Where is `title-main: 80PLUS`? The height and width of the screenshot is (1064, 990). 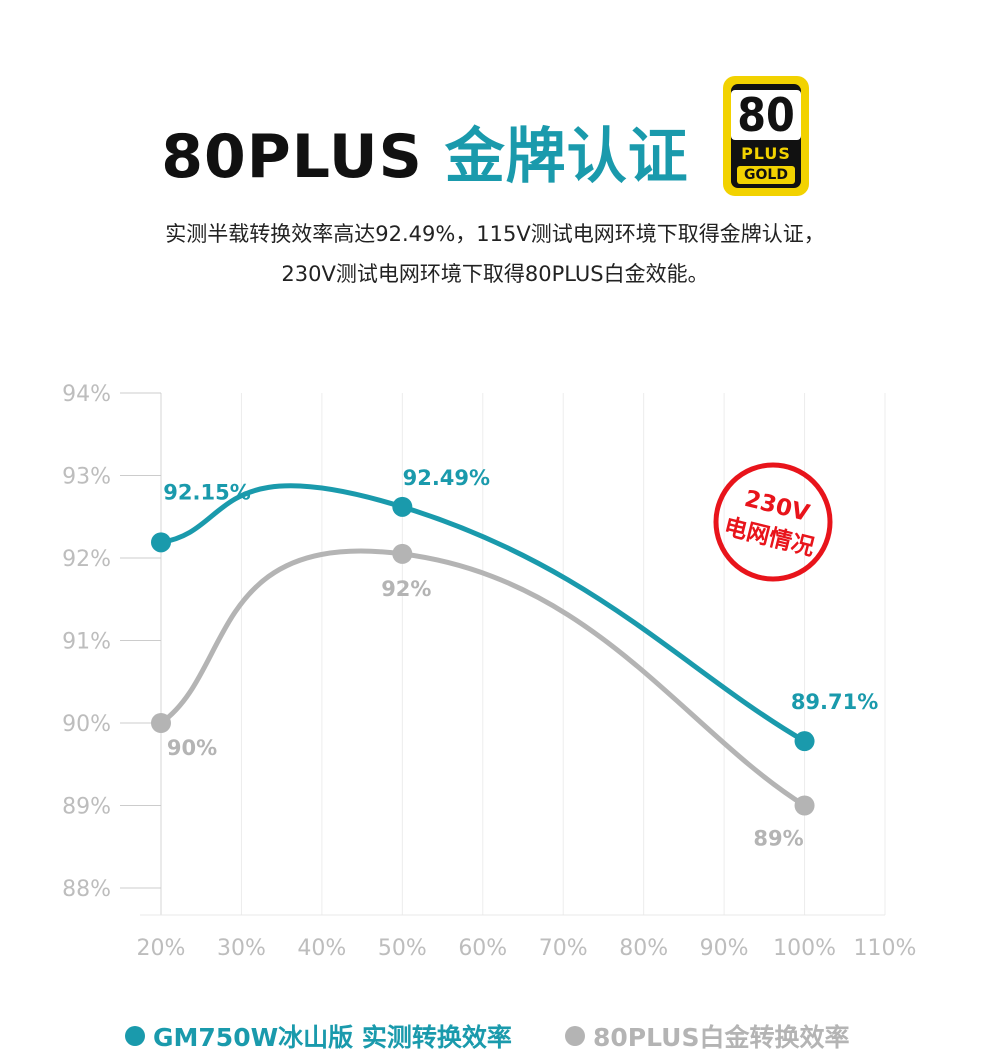 title-main: 80PLUS is located at coordinates (292, 157).